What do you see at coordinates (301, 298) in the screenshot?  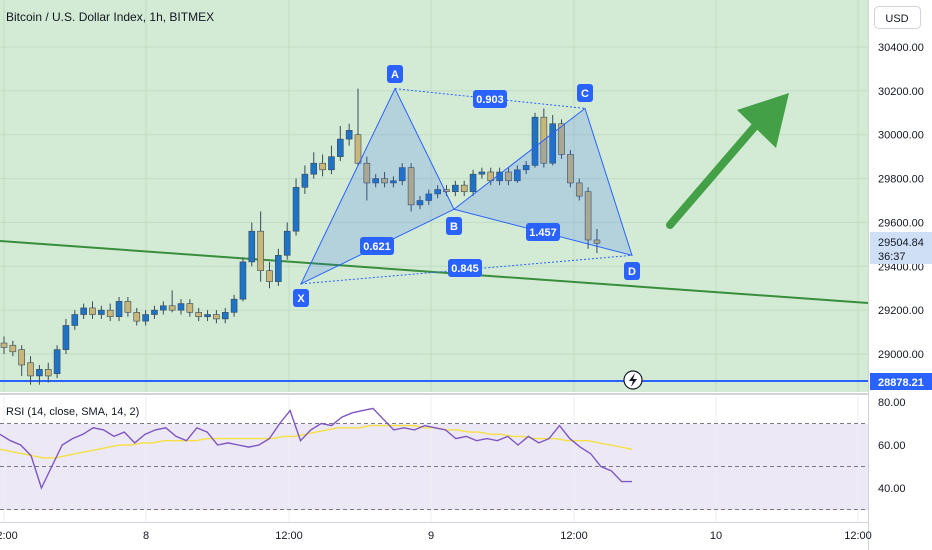 I see `point-label-X: X` at bounding box center [301, 298].